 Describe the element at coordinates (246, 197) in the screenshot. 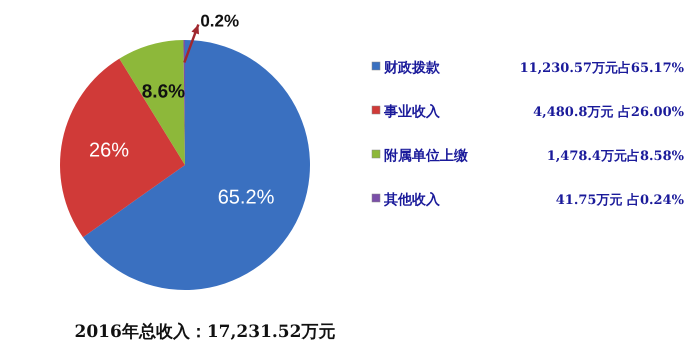

I see `data-label: 65.2%` at that location.